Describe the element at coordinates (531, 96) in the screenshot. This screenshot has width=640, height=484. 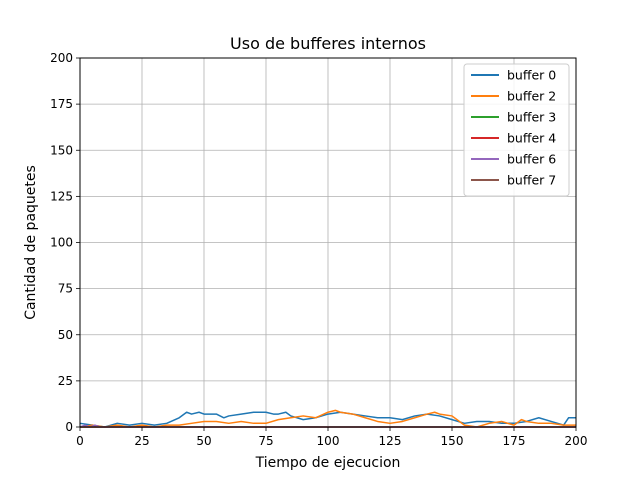
I see `legend-label: buffer 2` at that location.